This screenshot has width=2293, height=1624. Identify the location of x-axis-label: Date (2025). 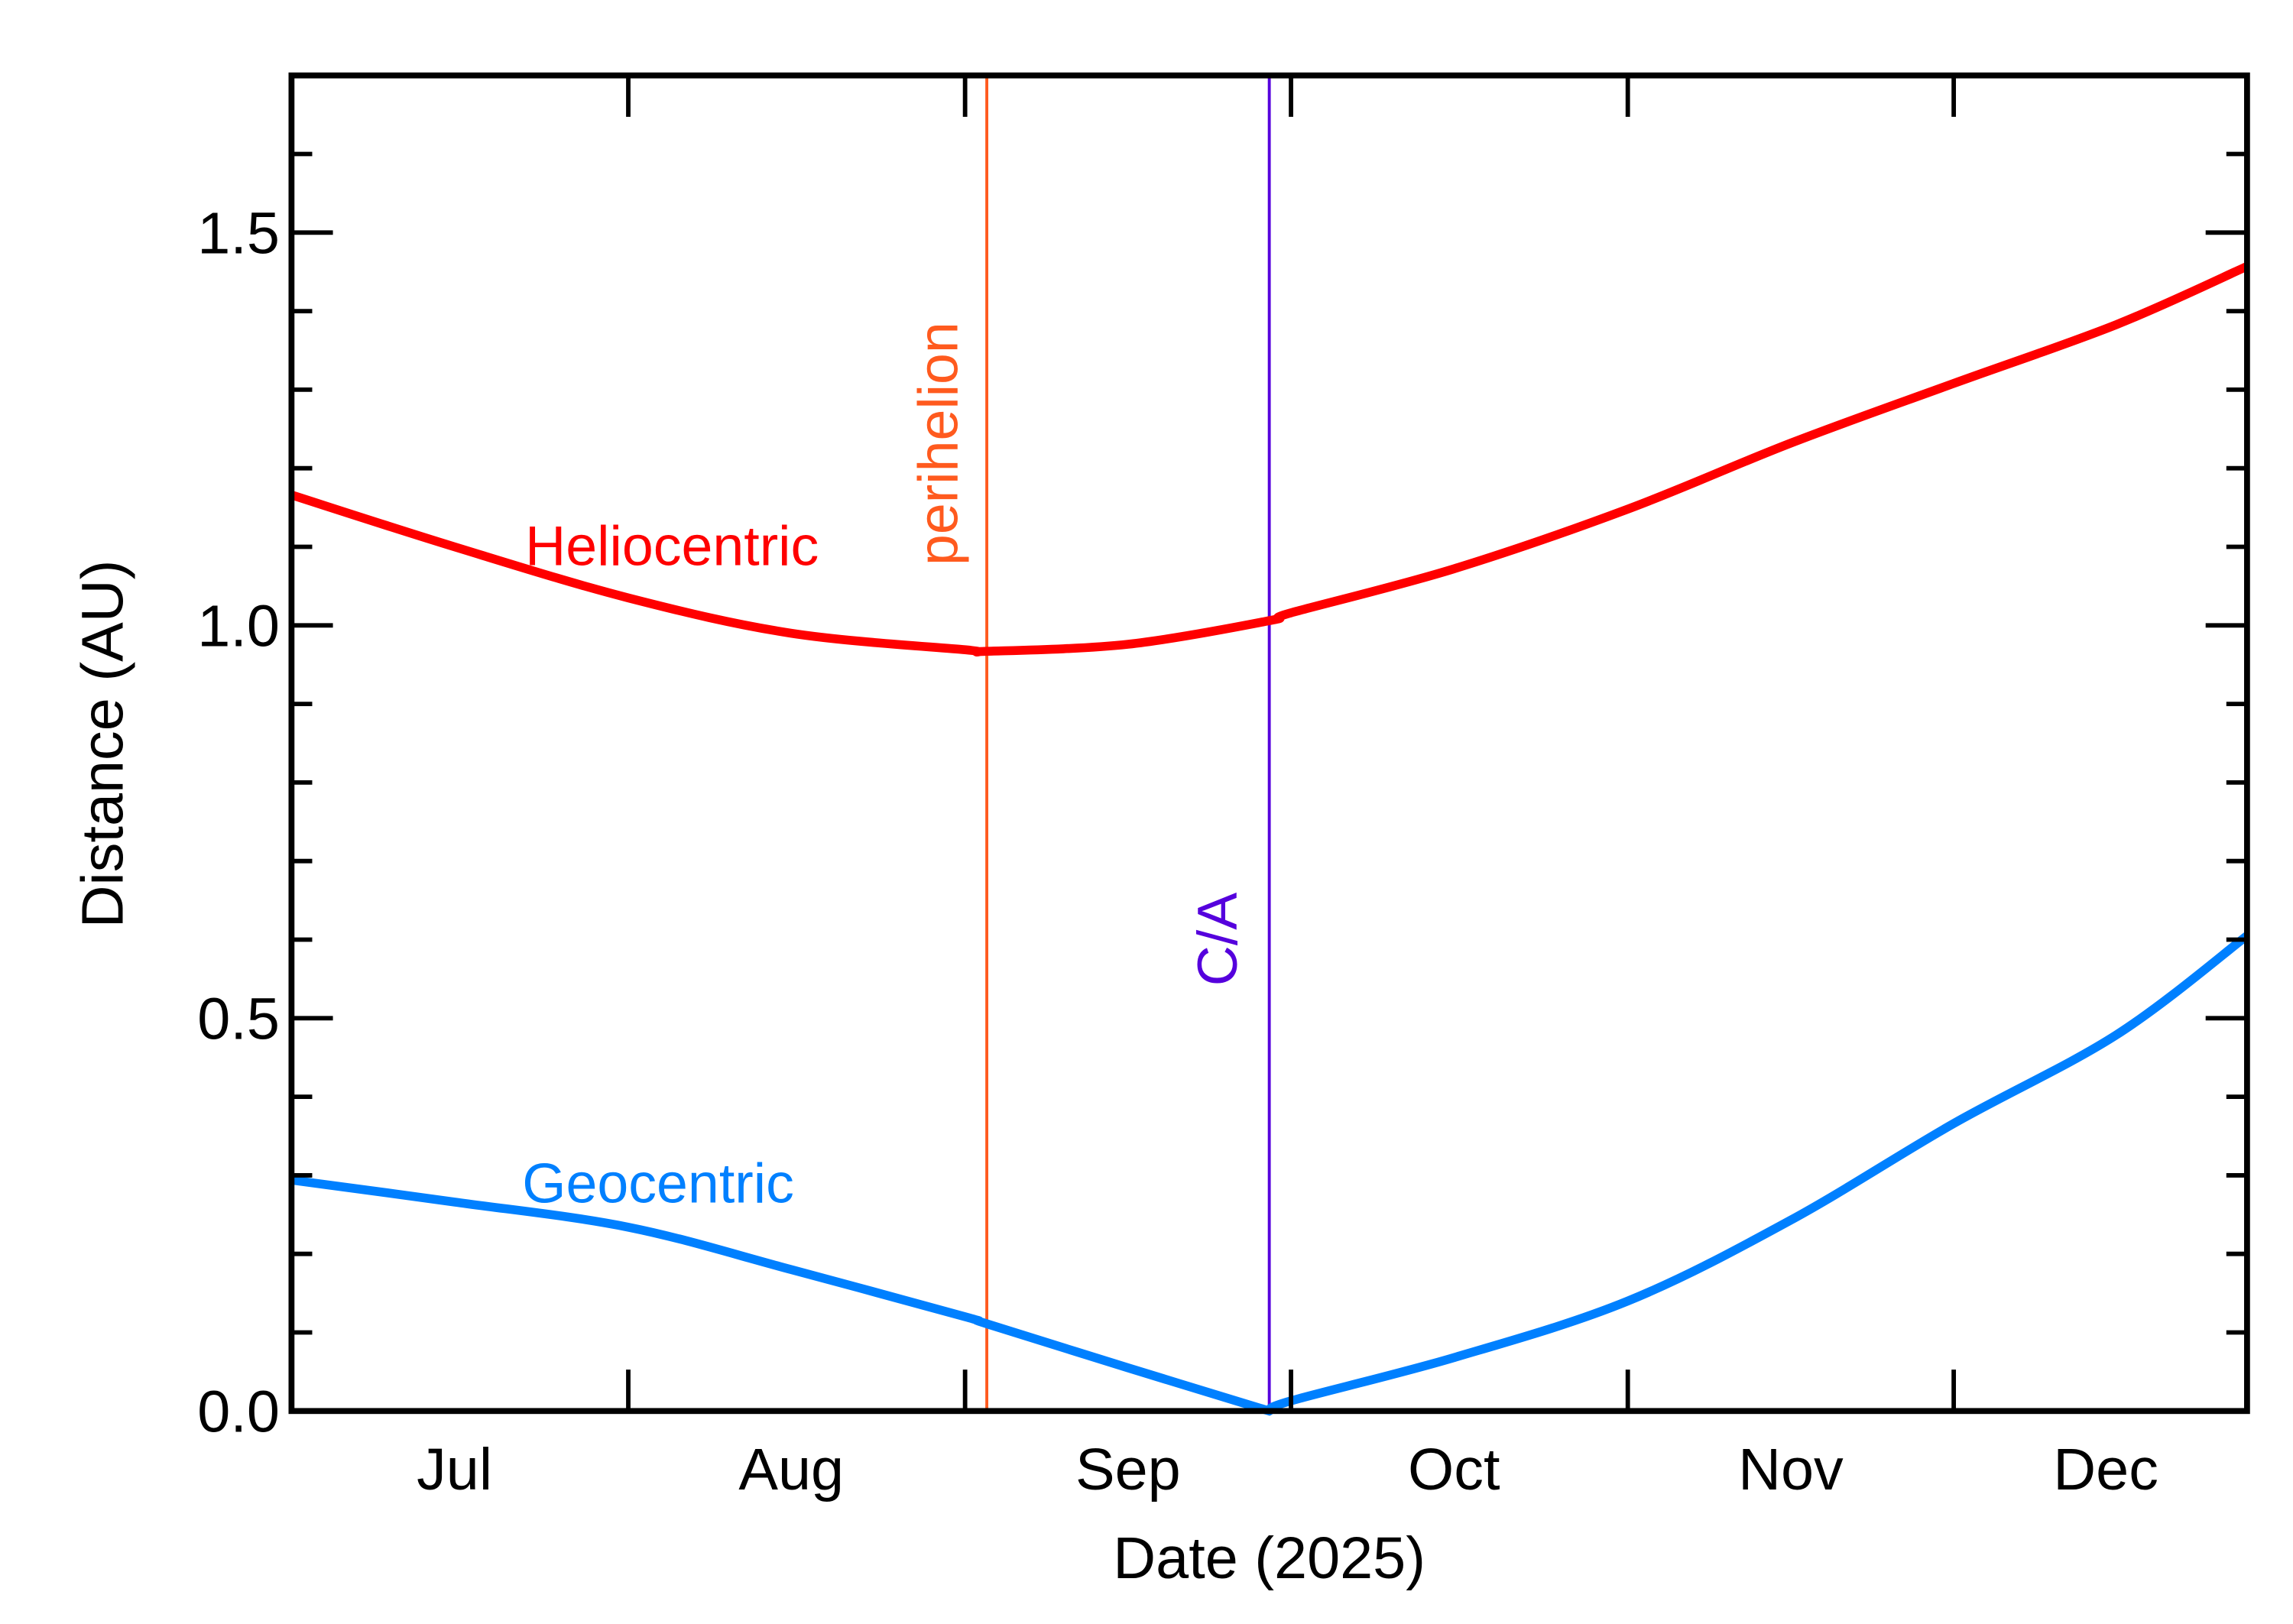
(1269, 1558).